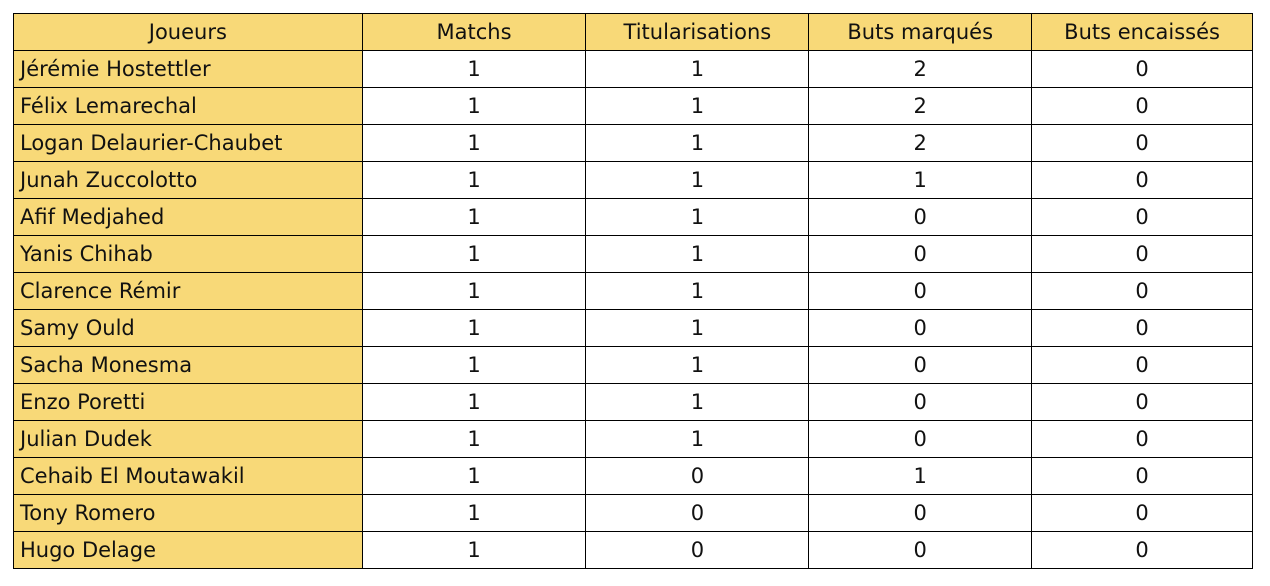  Describe the element at coordinates (1142, 32) in the screenshot. I see `header-buts-encaisses: Buts encaissés` at that location.